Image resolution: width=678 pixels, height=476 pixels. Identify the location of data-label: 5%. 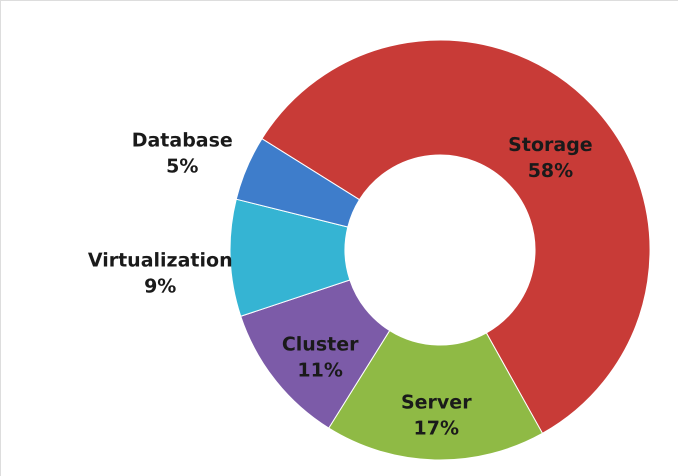
(182, 167).